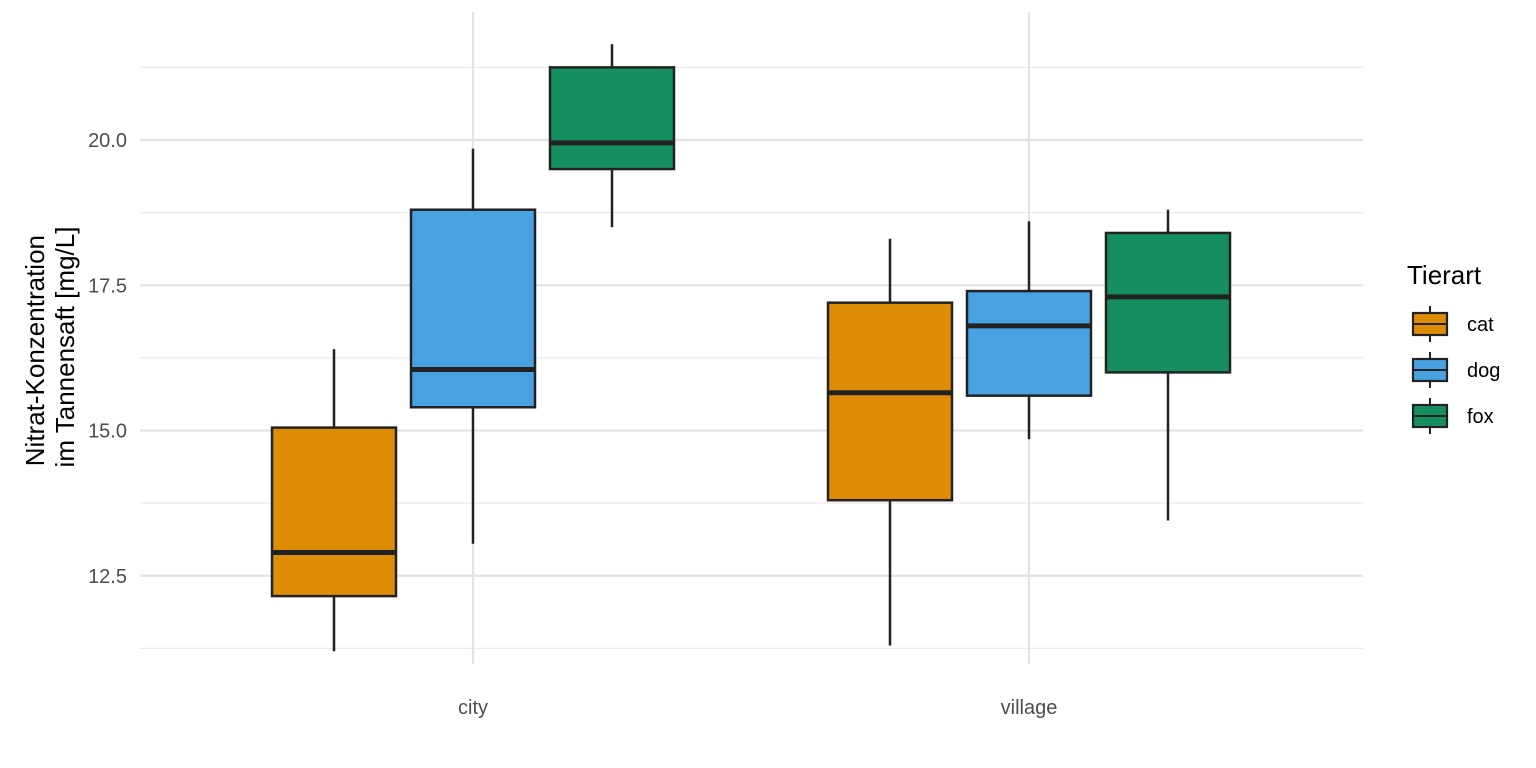 The height and width of the screenshot is (768, 1536). I want to click on legend-label: dog, so click(1483, 371).